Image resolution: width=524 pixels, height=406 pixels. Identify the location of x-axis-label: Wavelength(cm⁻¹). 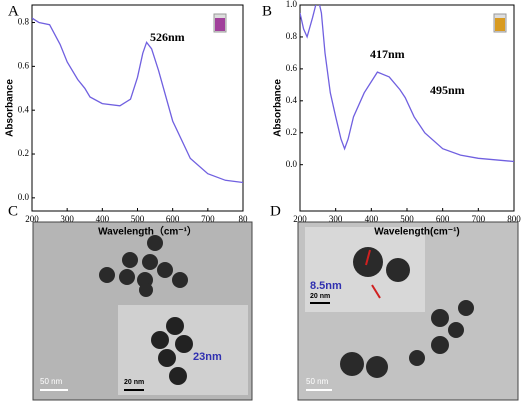
(416, 232).